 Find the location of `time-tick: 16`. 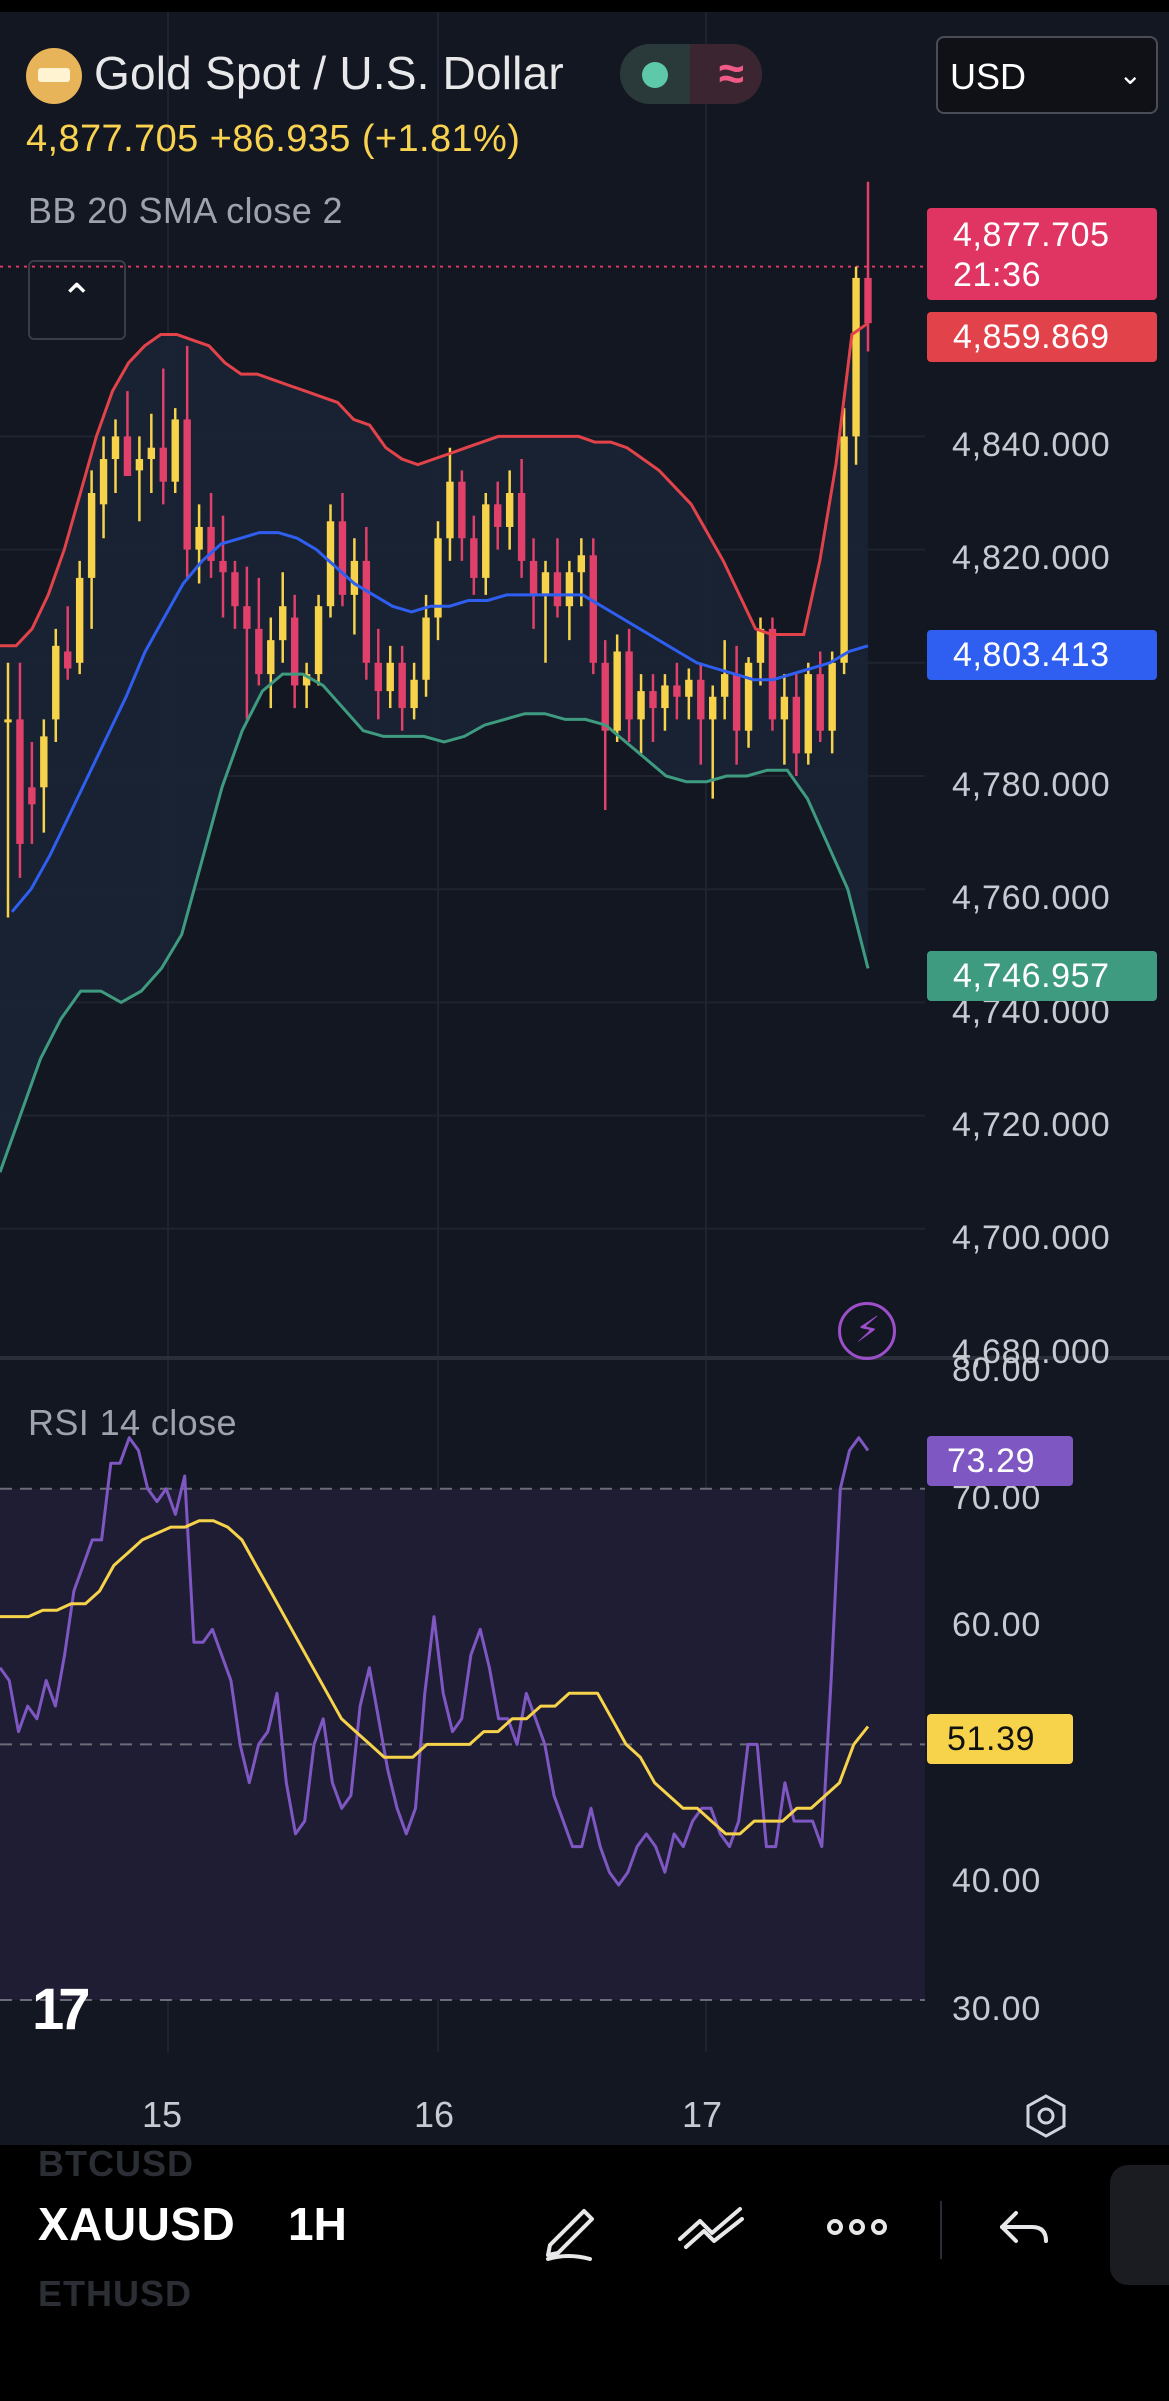

time-tick: 16 is located at coordinates (434, 2114).